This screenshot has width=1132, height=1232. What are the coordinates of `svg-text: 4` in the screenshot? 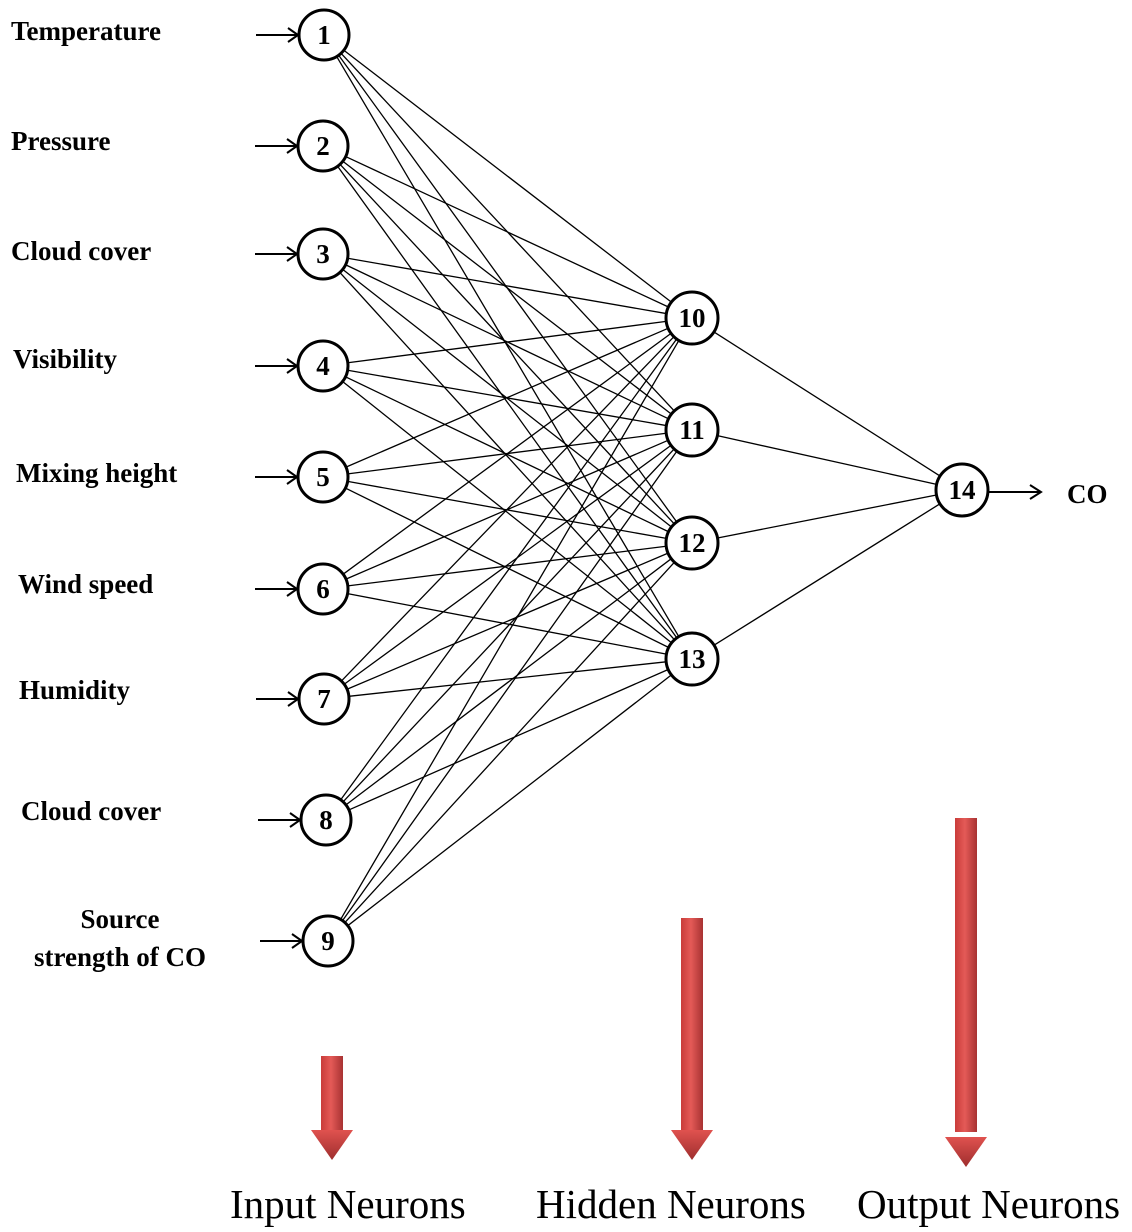 It's located at (323, 366).